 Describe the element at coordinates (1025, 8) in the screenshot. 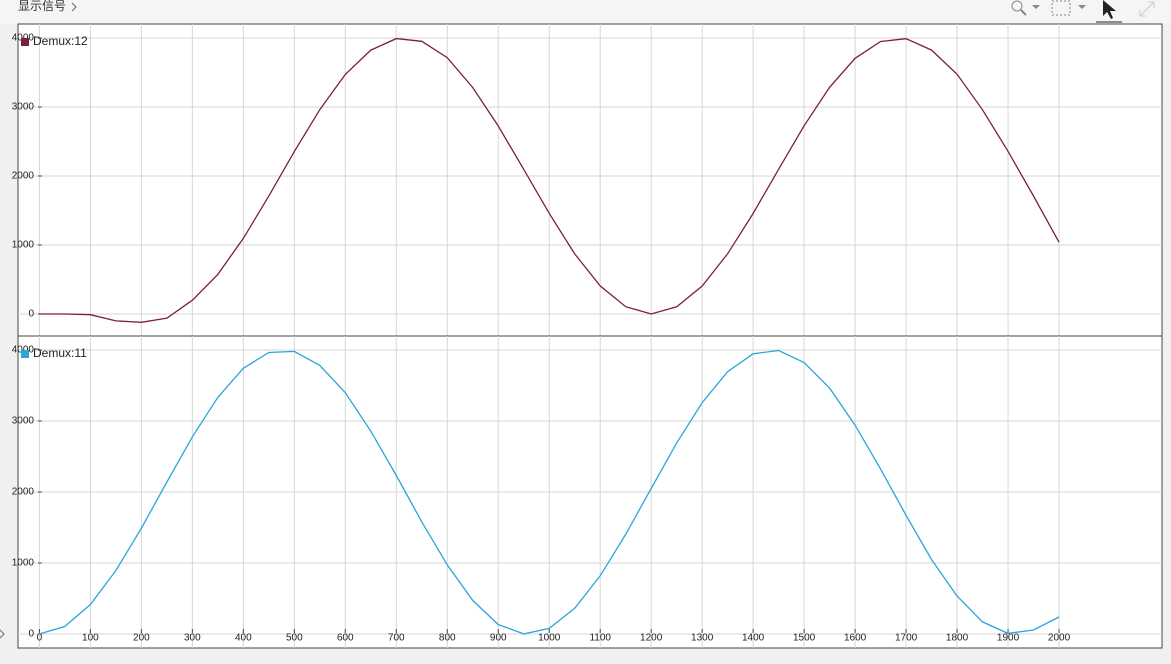

I see `zoom-button` at that location.